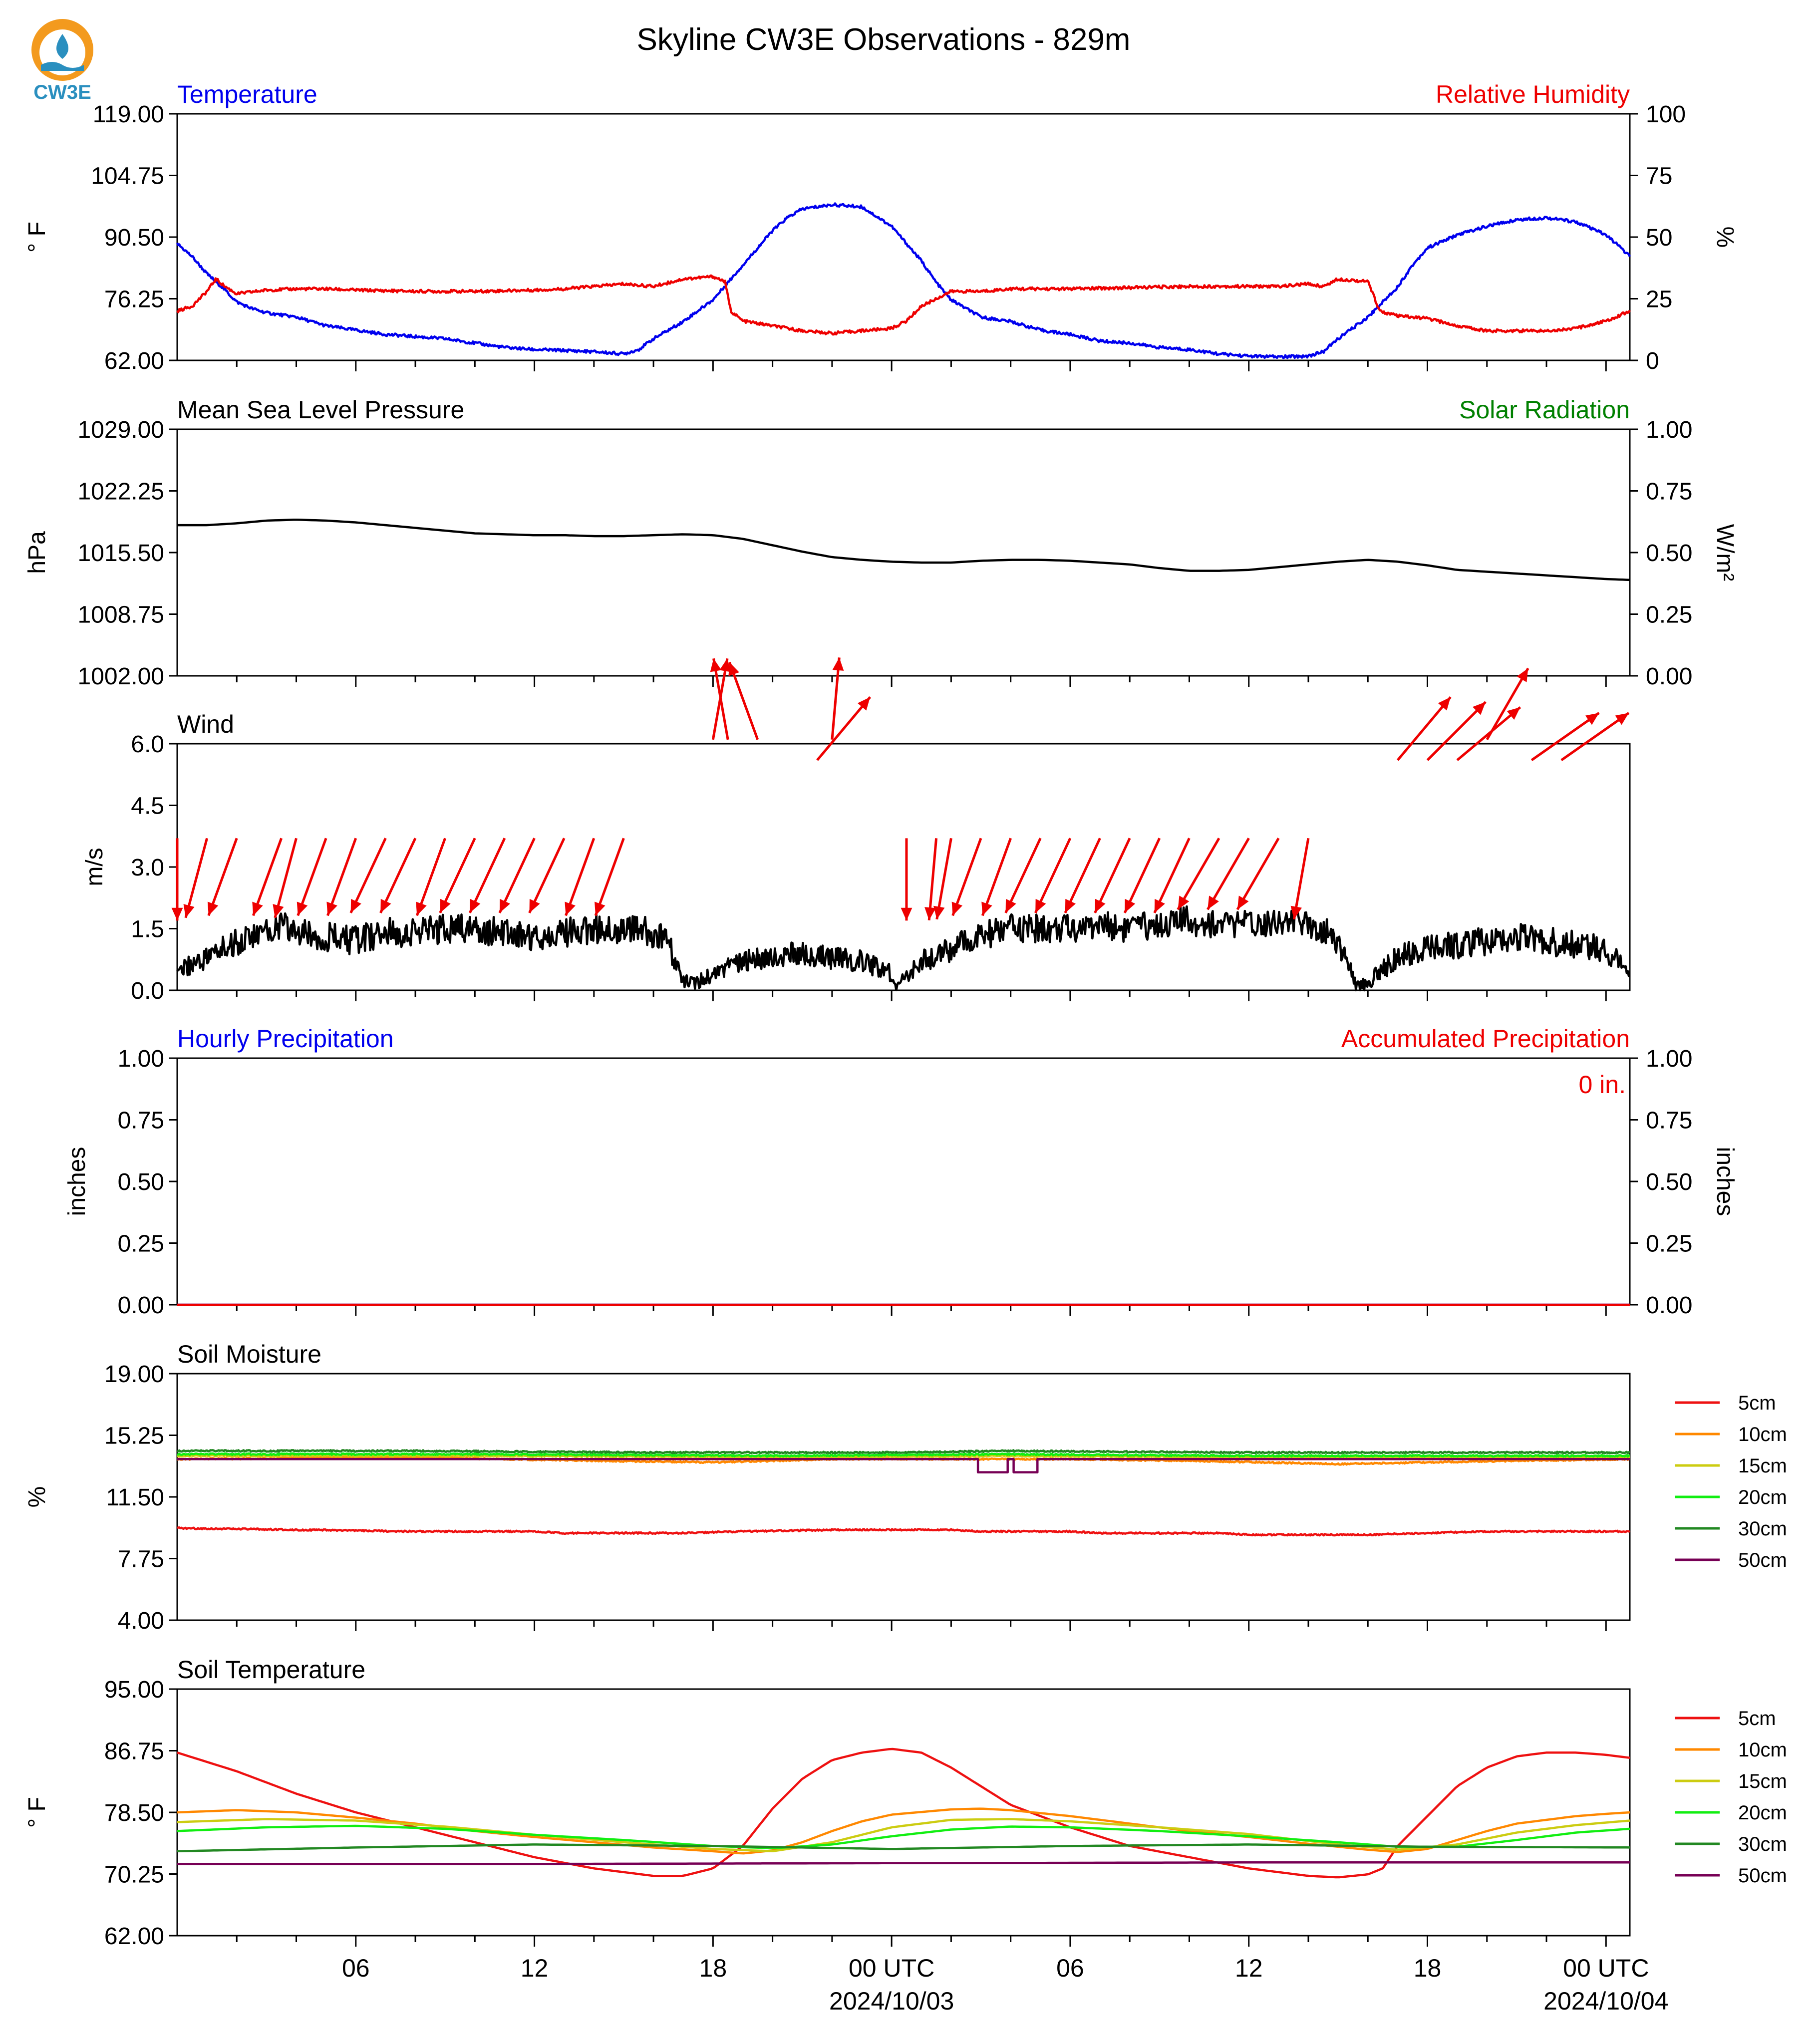 The height and width of the screenshot is (2028, 1820). I want to click on y-tick-label-left: 86.75, so click(134, 1751).